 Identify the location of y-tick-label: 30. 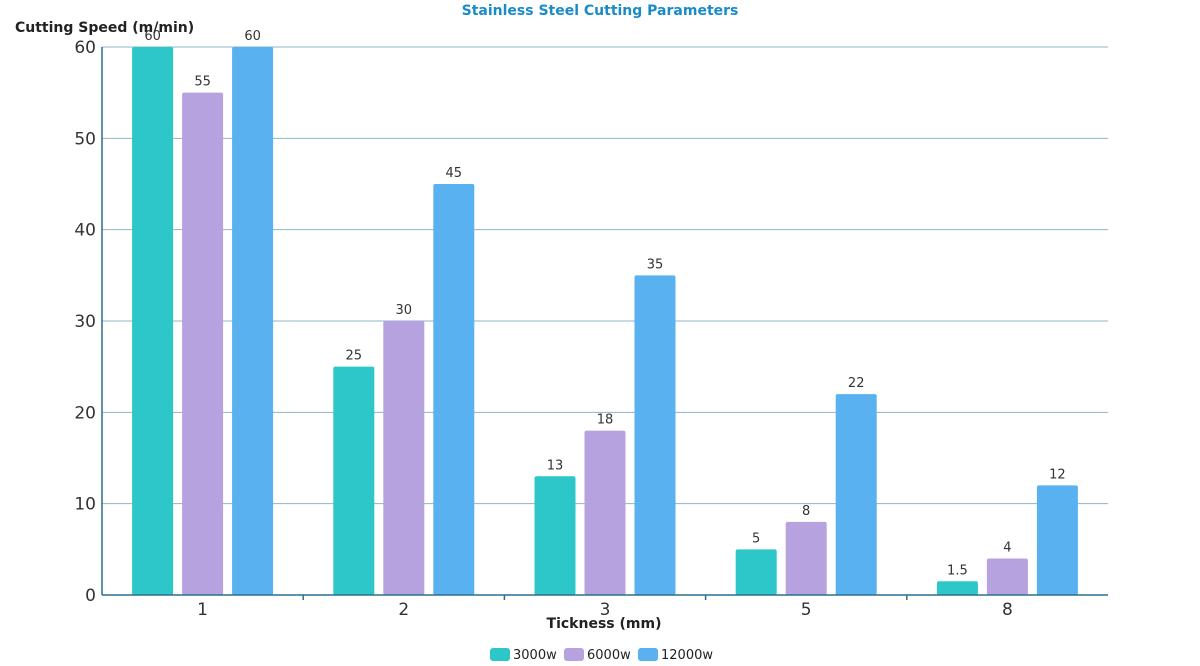
(85, 322).